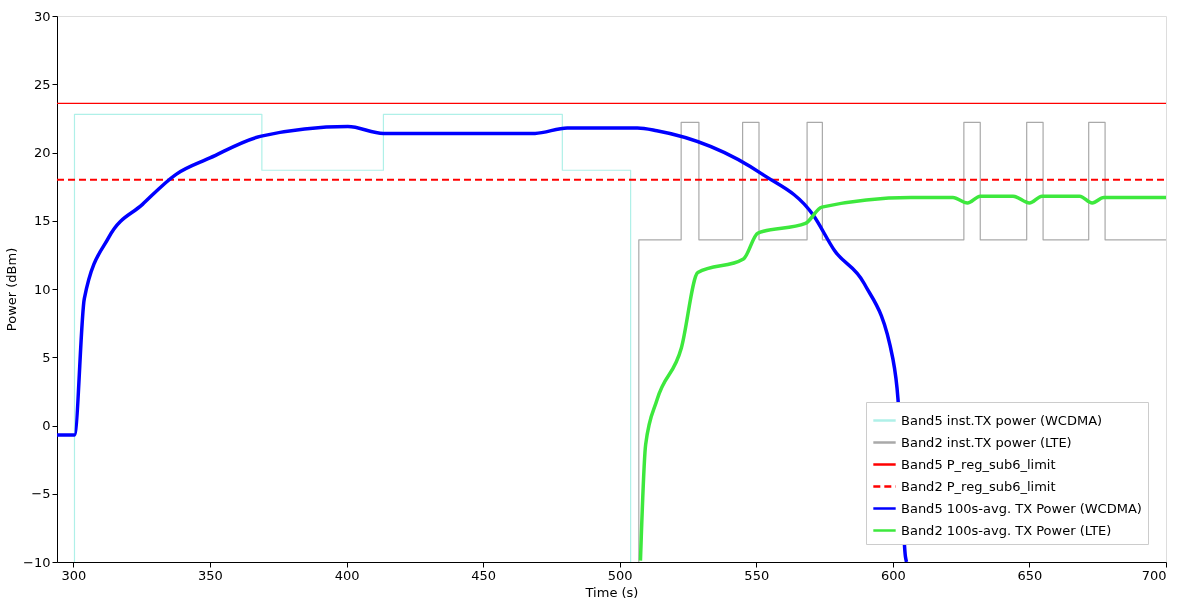 This screenshot has width=1187, height=604. Describe the element at coordinates (620, 575) in the screenshot. I see `x-tick-label: 500` at that location.